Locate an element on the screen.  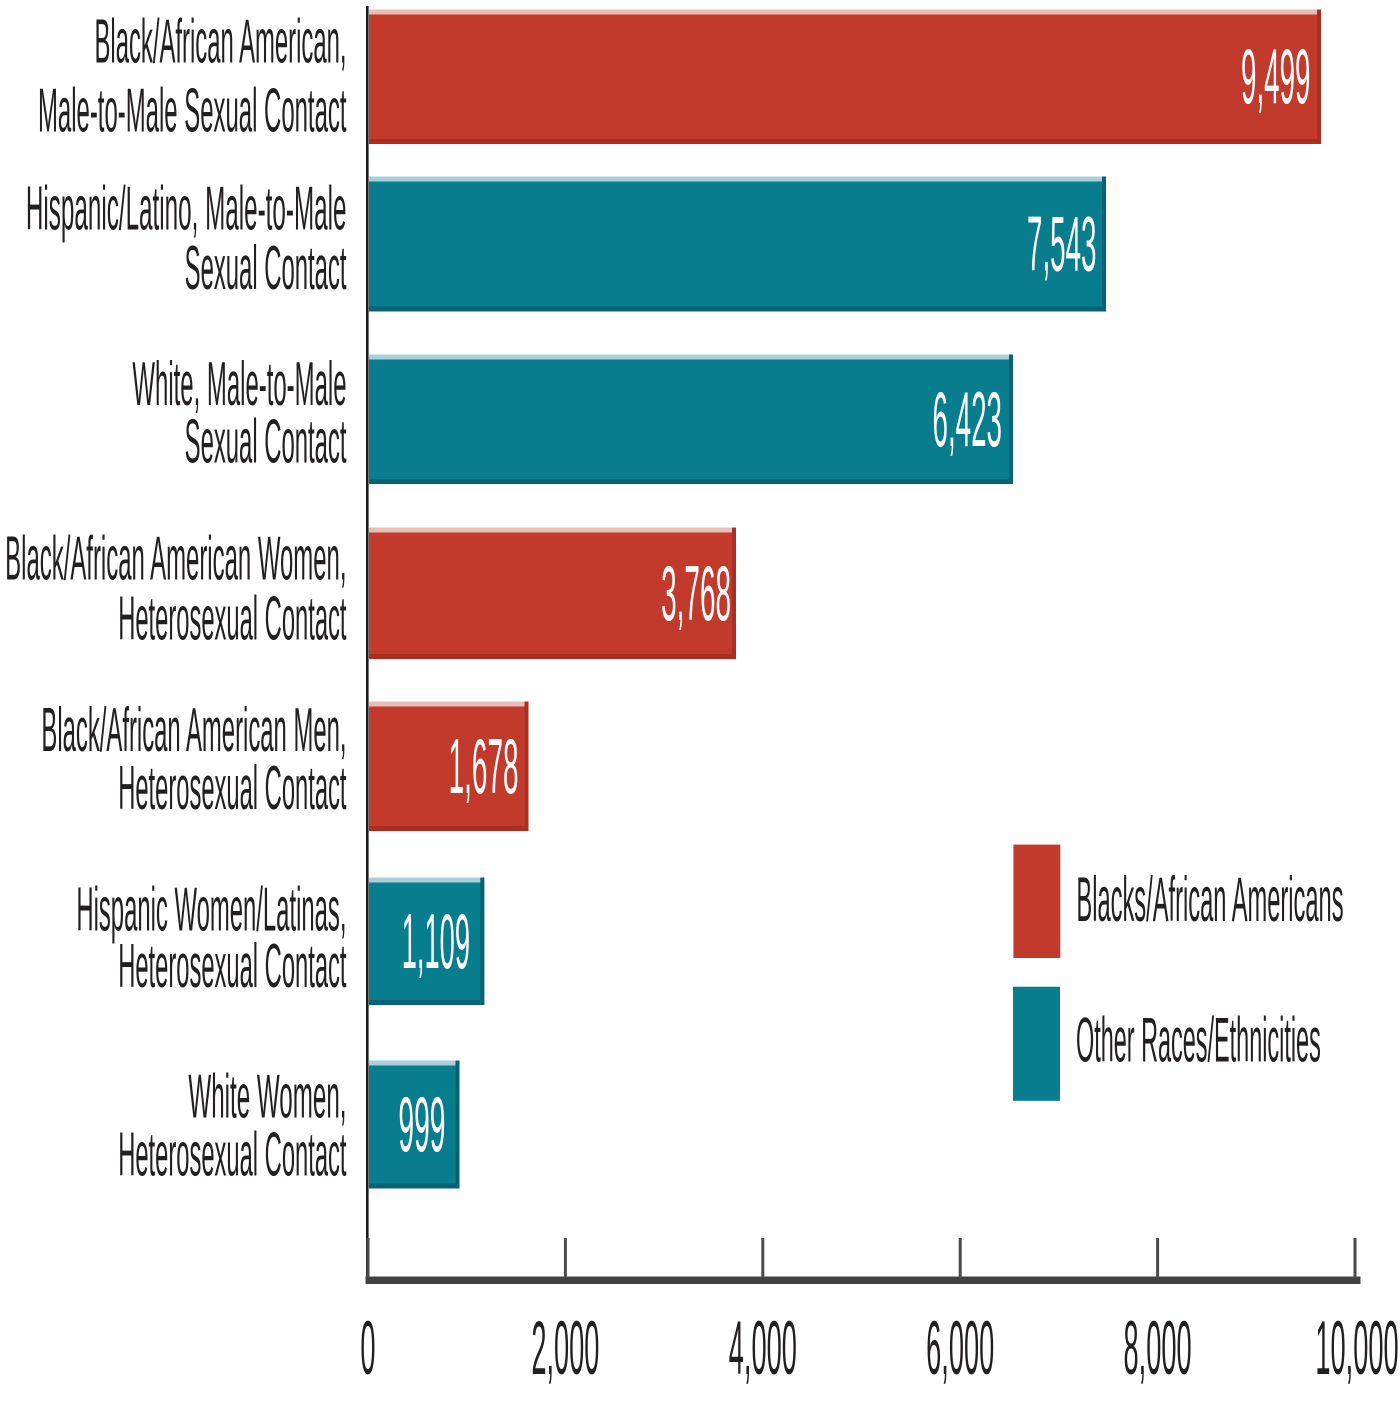
svg-text: Black/African American Men, is located at coordinates (193, 729).